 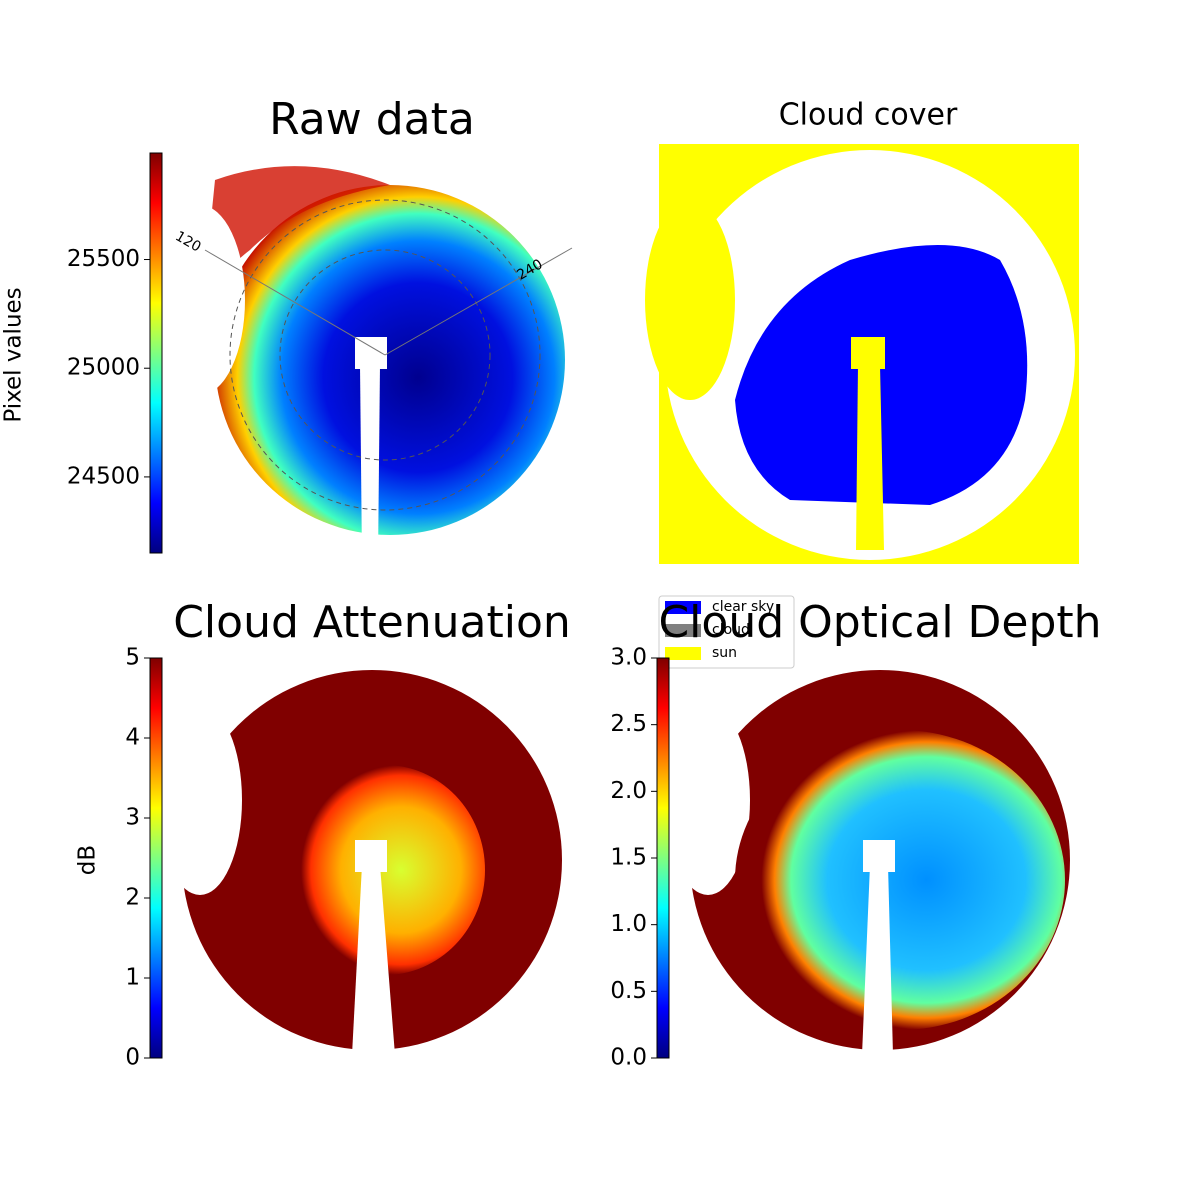 I want to click on colorbar-label: dB, so click(x=88, y=860).